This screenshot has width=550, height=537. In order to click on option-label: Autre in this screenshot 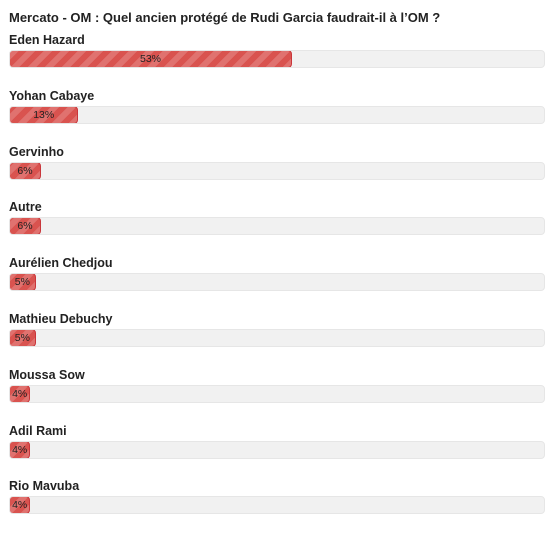, I will do `click(25, 207)`.